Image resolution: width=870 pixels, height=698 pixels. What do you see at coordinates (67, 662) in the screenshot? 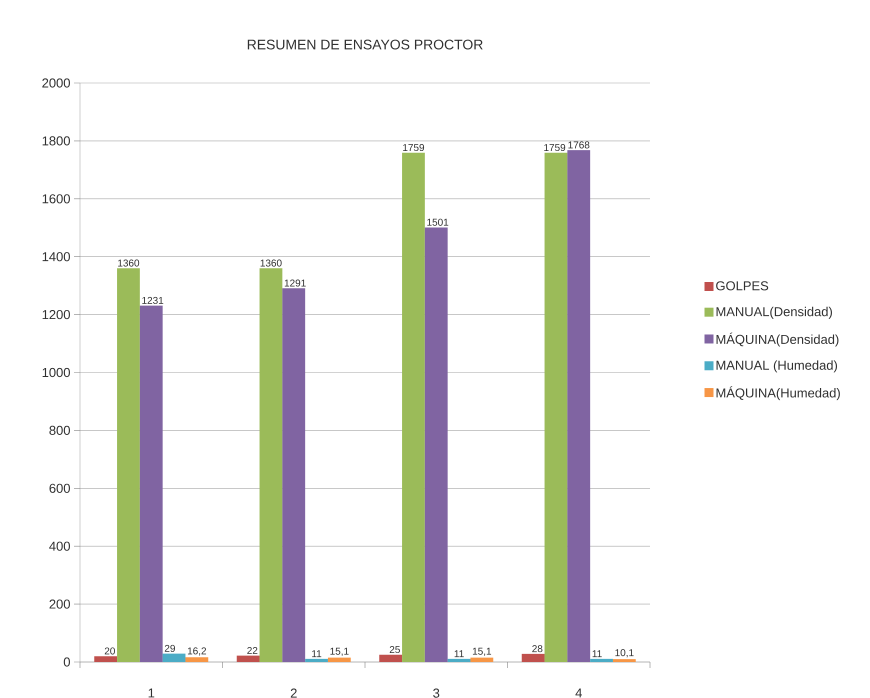
I see `y-tick-label: 0` at bounding box center [67, 662].